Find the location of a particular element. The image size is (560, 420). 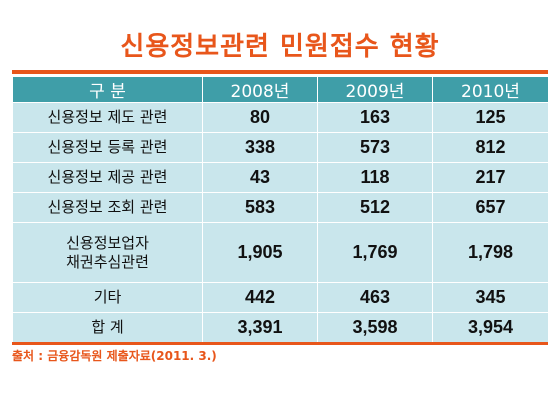

cell-value: 163 is located at coordinates (375, 117).